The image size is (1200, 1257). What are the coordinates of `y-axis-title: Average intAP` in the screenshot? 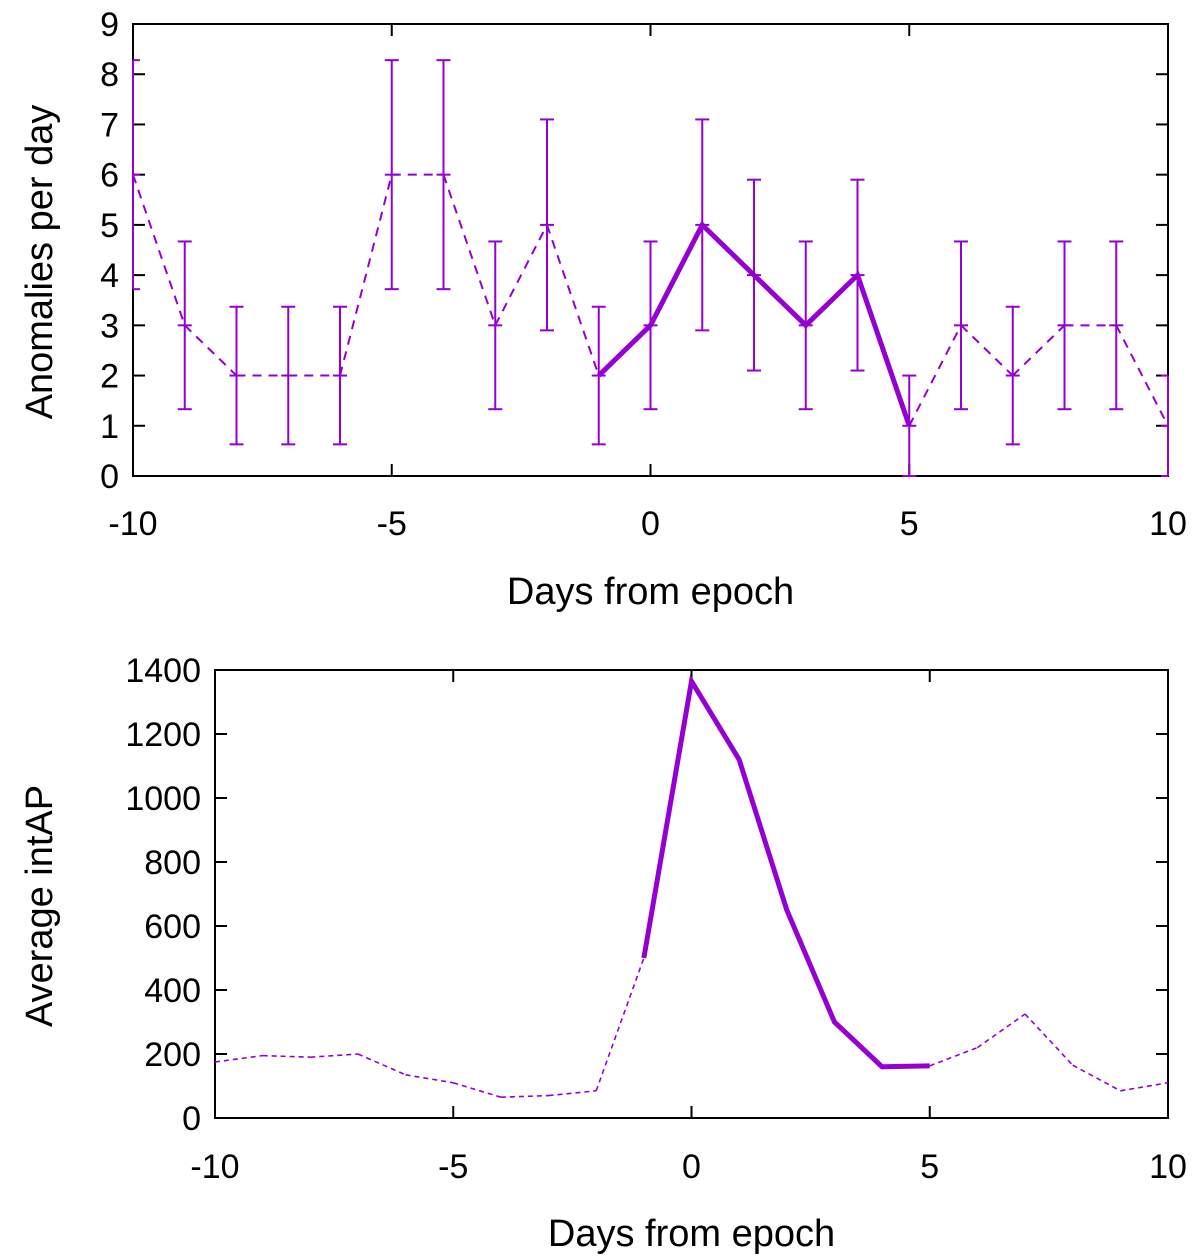 It's located at (40, 906).